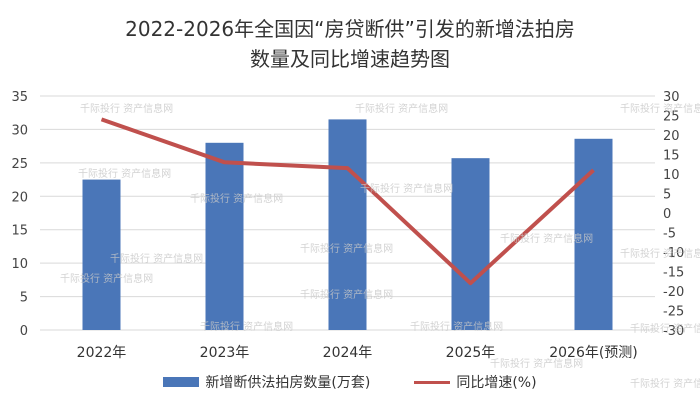 This screenshot has width=700, height=410. I want to click on left-tick-label: 20, so click(19, 197).